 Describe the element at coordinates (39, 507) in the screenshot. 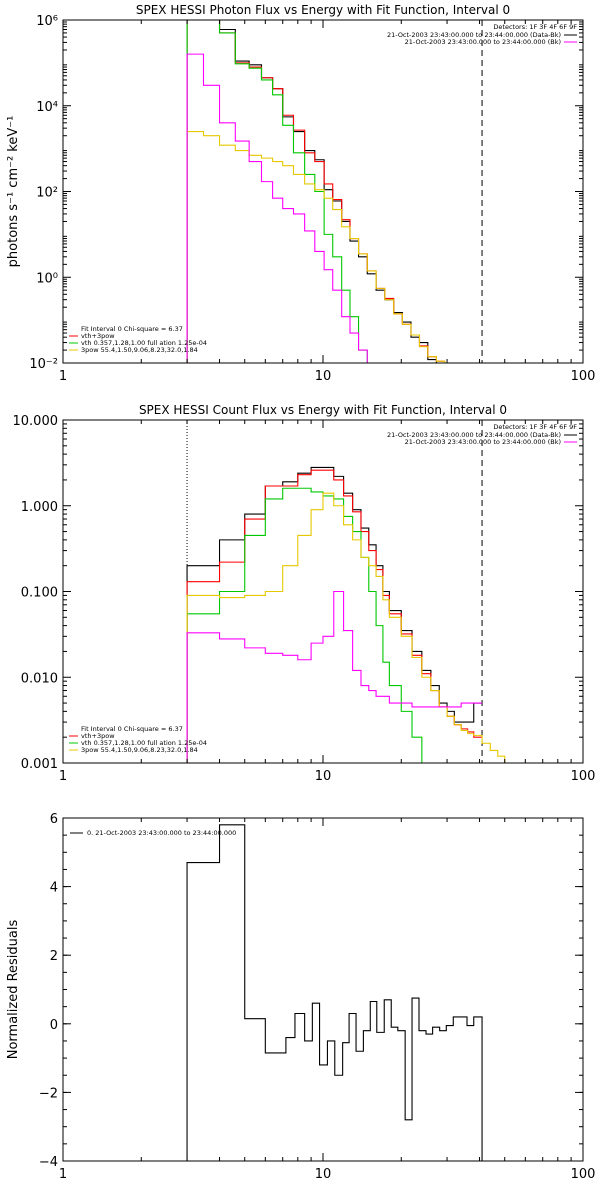

I see `y-tick-label: 1.000` at that location.